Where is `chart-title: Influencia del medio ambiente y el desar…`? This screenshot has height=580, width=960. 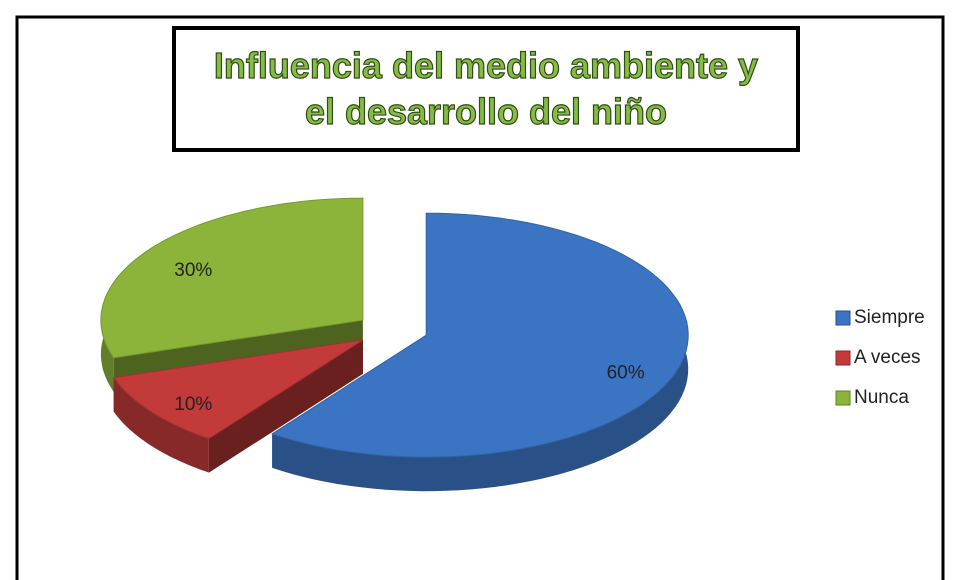 chart-title: Influencia del medio ambiente y el desar… is located at coordinates (486, 89).